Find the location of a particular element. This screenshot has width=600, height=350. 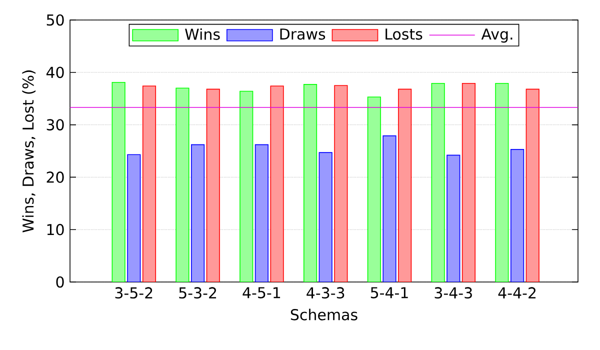

x-tick-label: 3-4-3 is located at coordinates (453, 293).